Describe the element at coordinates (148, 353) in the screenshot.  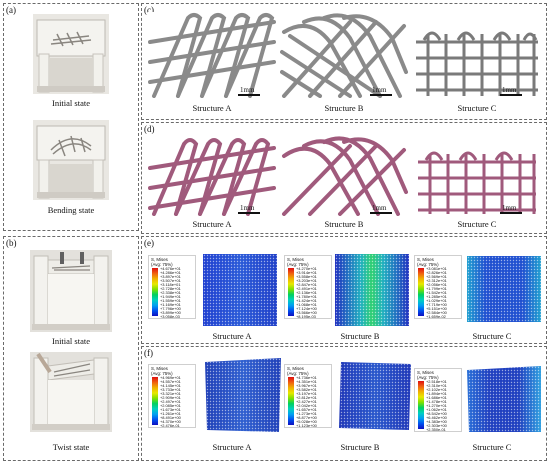
I see `panel-f-label: (f)` at that location.